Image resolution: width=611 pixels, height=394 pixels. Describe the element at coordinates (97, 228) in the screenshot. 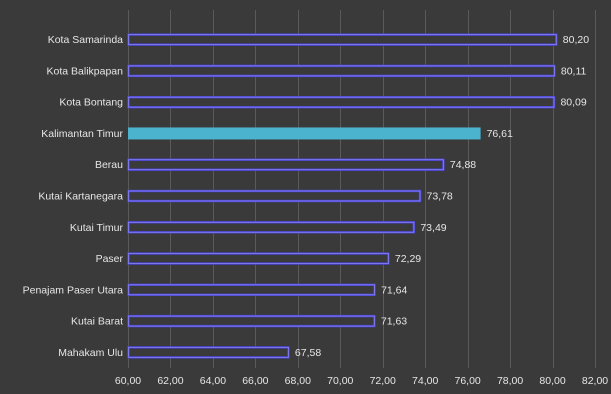

I see `category-label: Kutai Timur` at that location.